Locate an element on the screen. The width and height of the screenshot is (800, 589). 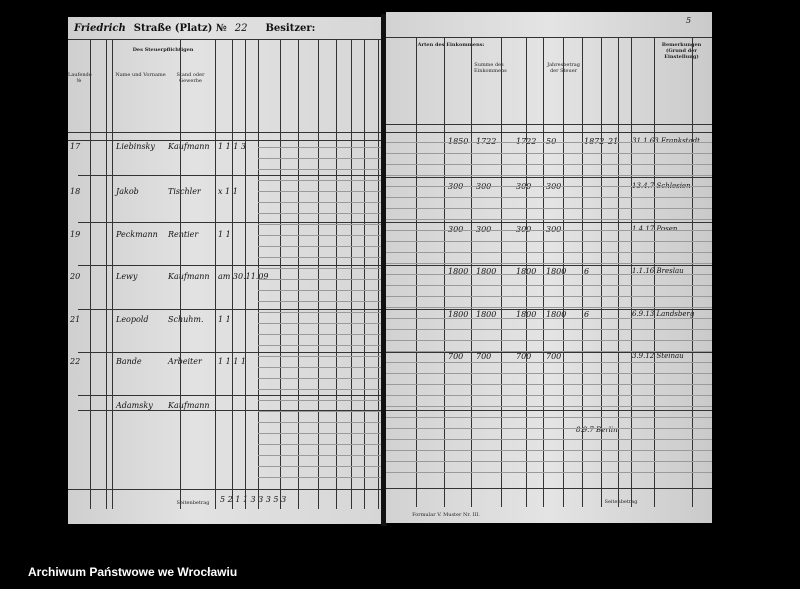
taxpayer-name: Bande is located at coordinates (129, 361).